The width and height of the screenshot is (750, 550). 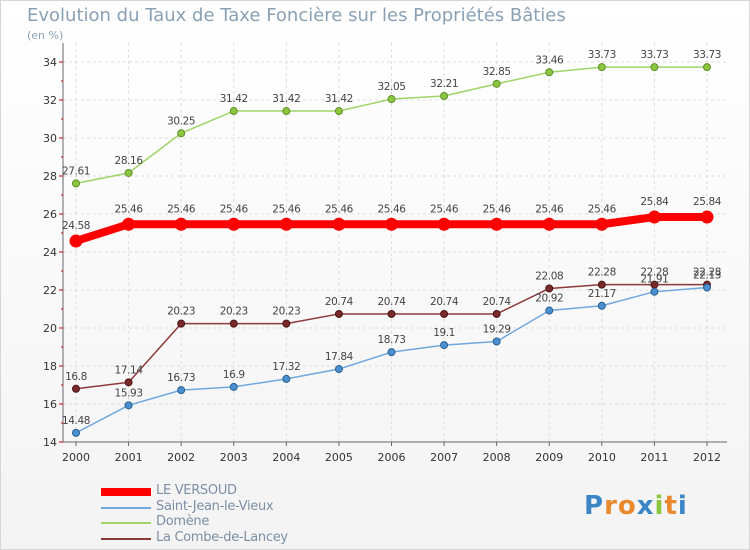 What do you see at coordinates (183, 521) in the screenshot?
I see `legend-label: Domène` at bounding box center [183, 521].